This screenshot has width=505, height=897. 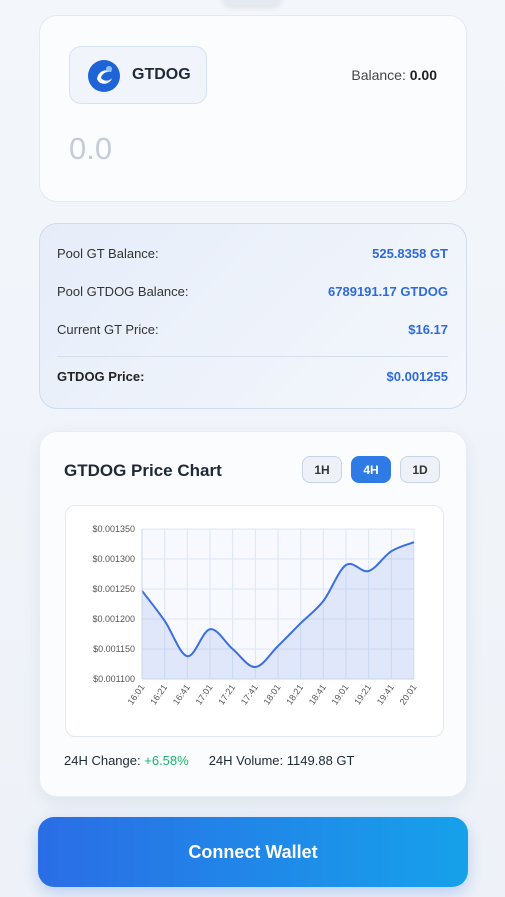 What do you see at coordinates (420, 469) in the screenshot?
I see `timeframe-button: 1D` at bounding box center [420, 469].